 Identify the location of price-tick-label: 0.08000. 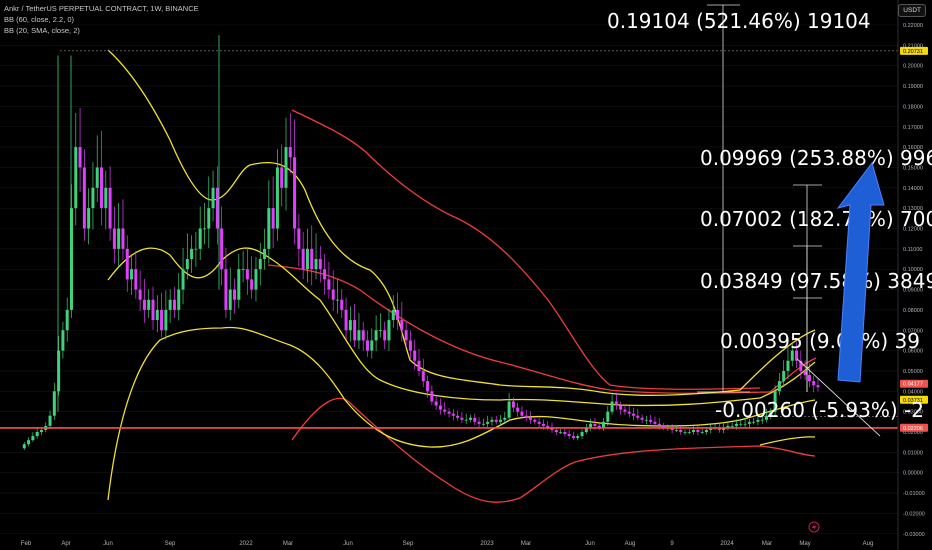
(913, 311).